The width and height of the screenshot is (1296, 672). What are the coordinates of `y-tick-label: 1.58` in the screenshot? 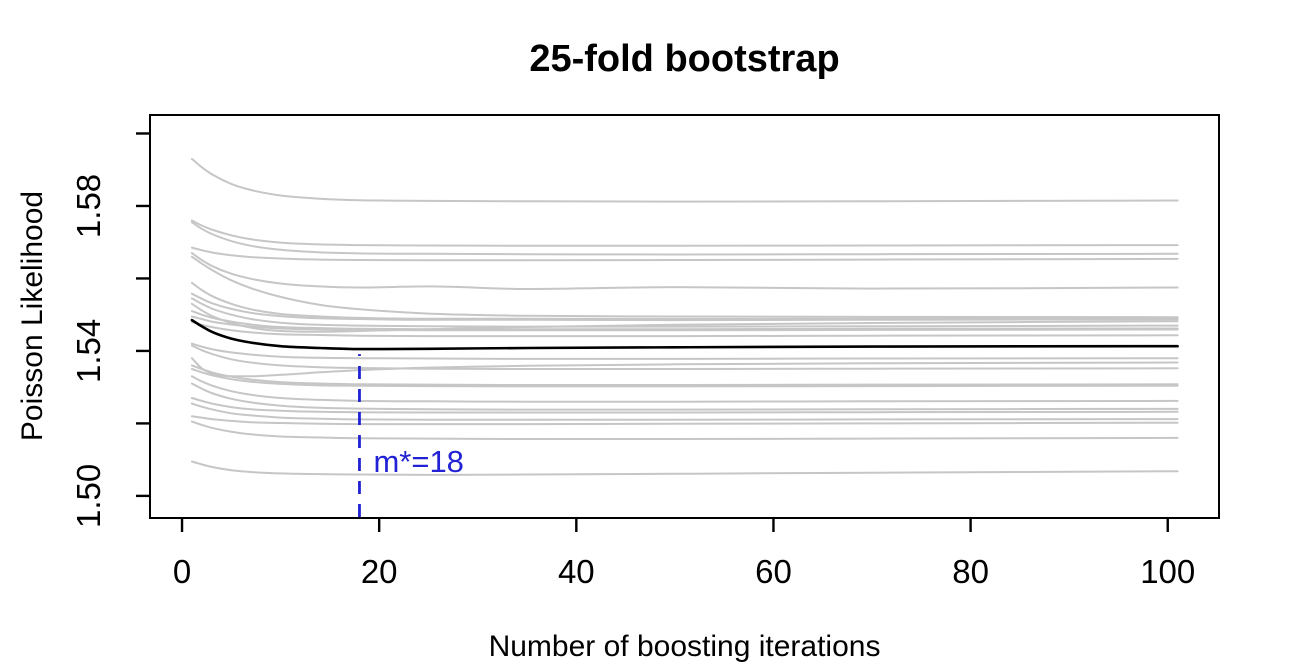 It's located at (88, 206).